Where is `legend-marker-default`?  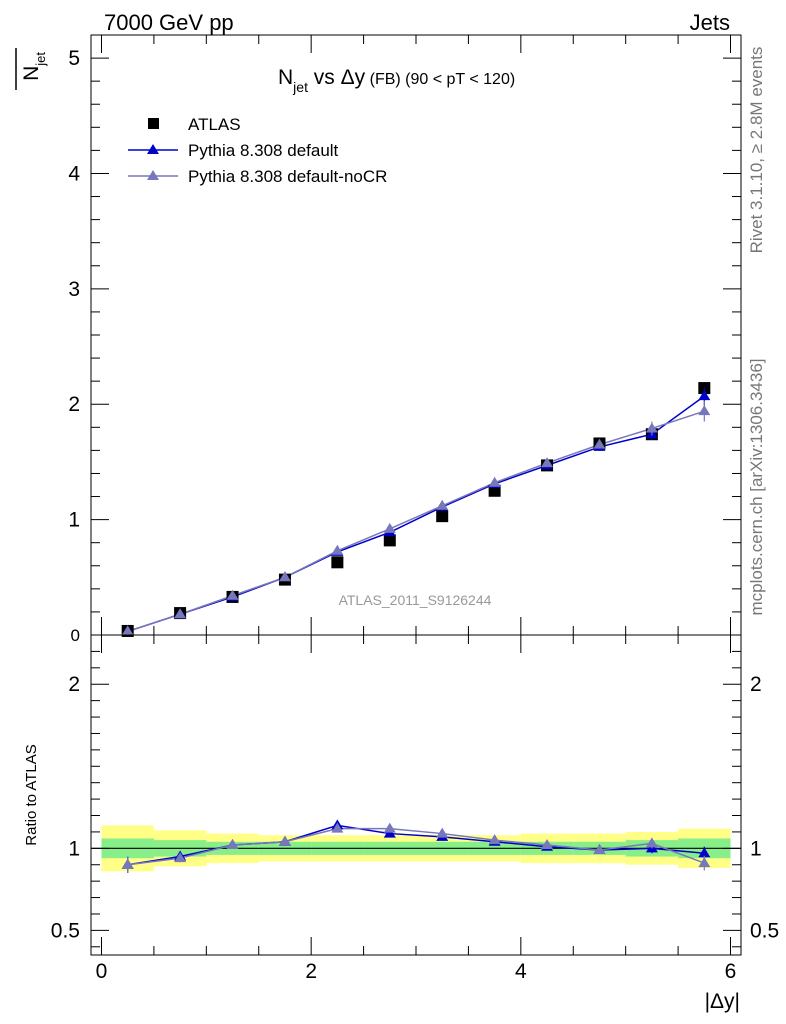 legend-marker-default is located at coordinates (153, 149).